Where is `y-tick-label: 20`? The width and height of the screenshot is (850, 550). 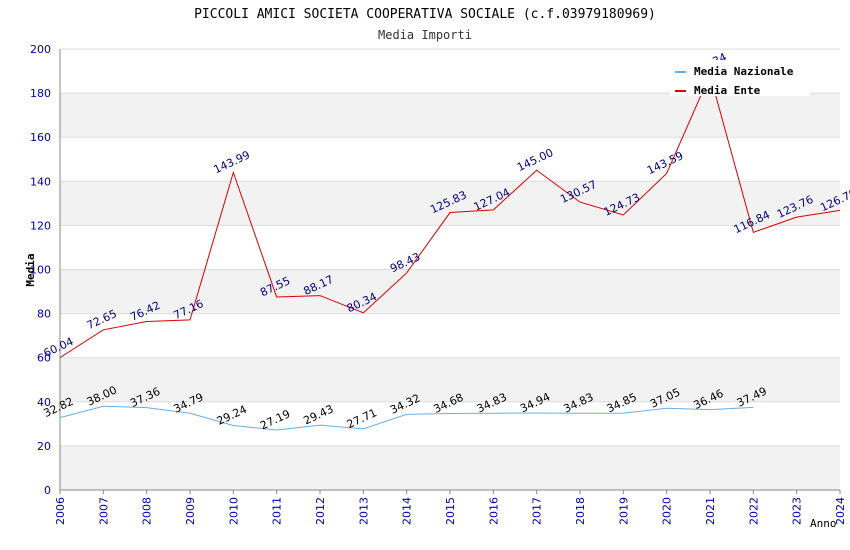 y-tick-label: 20 is located at coordinates (44, 446).